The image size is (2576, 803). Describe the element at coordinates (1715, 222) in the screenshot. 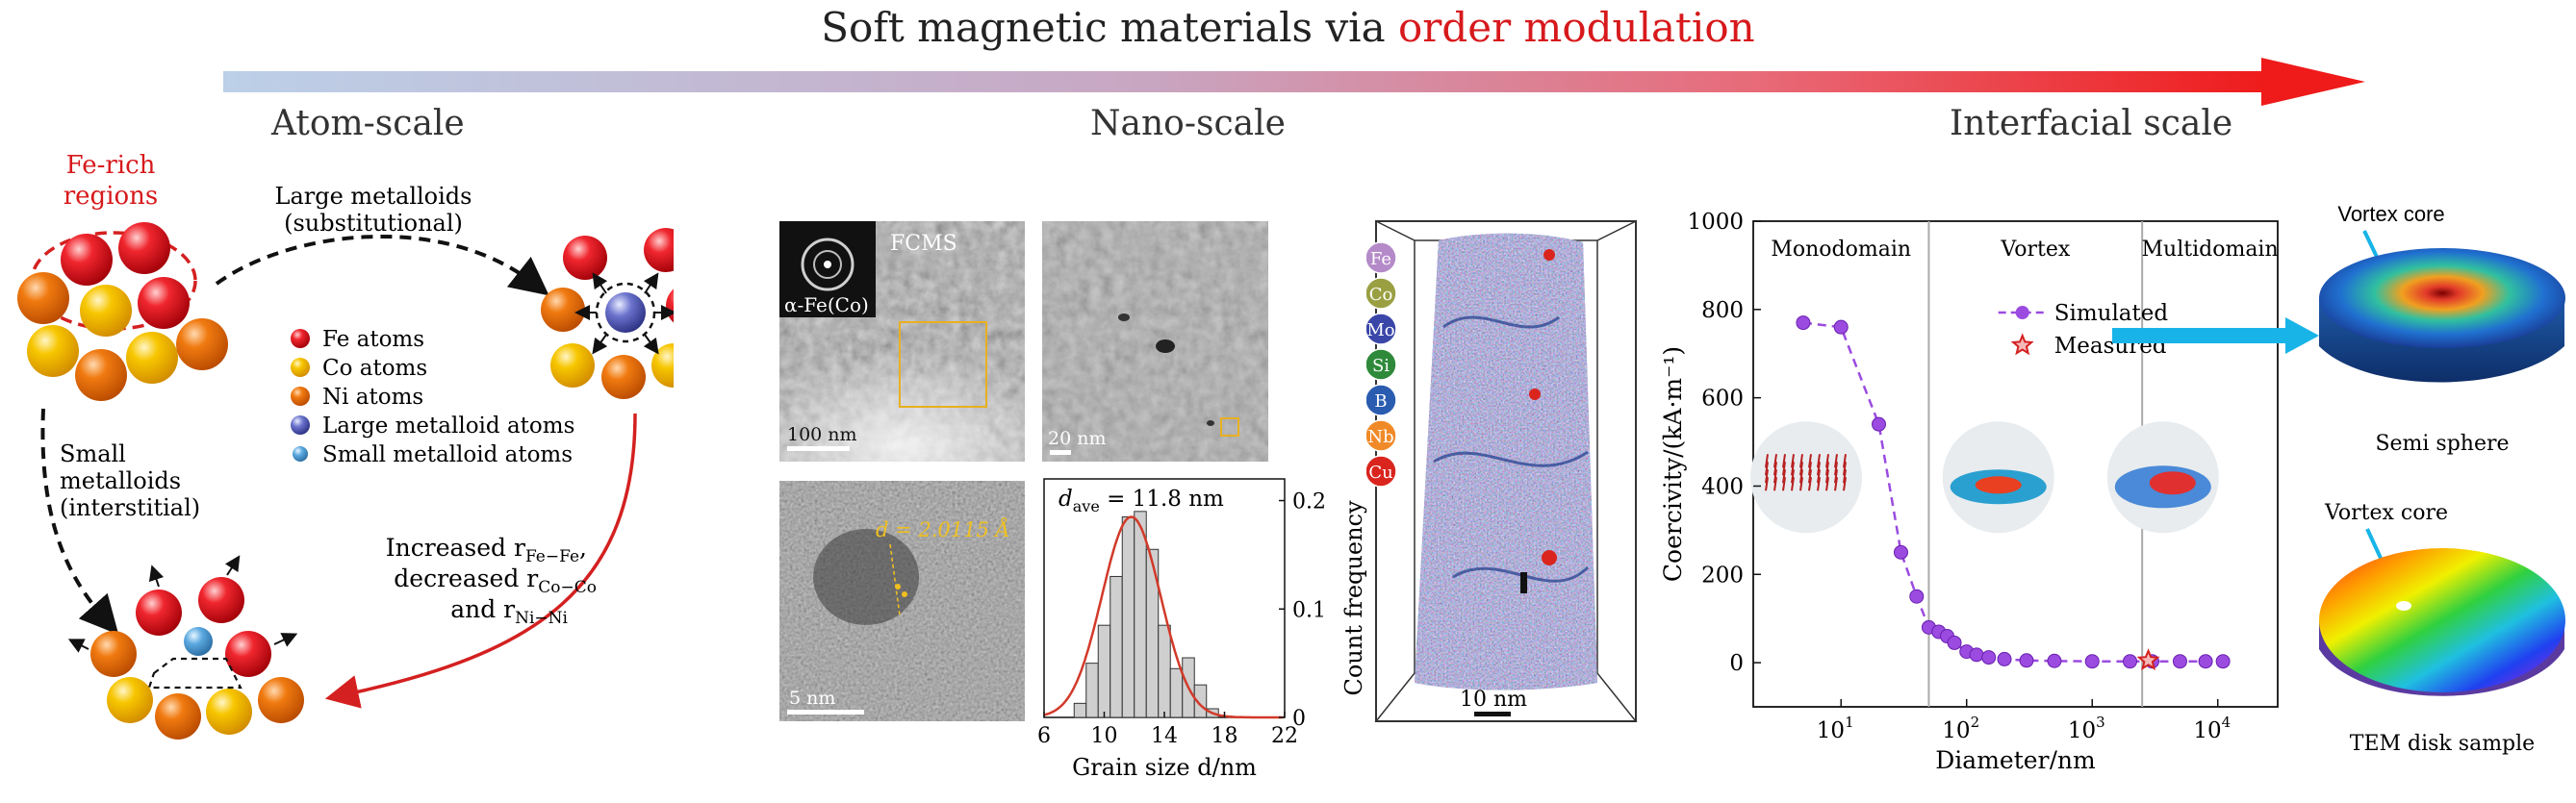

I see `coercivity-y-tick: 1000` at that location.